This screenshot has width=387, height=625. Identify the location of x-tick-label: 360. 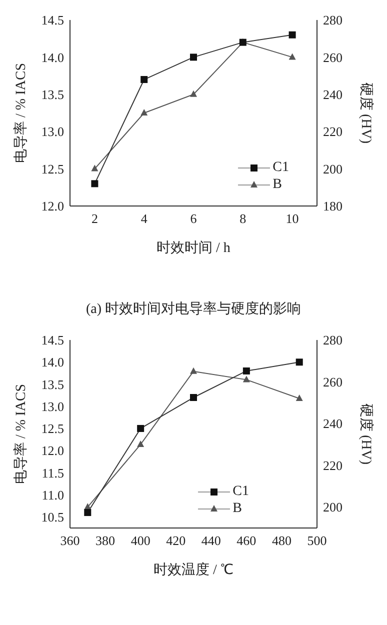
(70, 540).